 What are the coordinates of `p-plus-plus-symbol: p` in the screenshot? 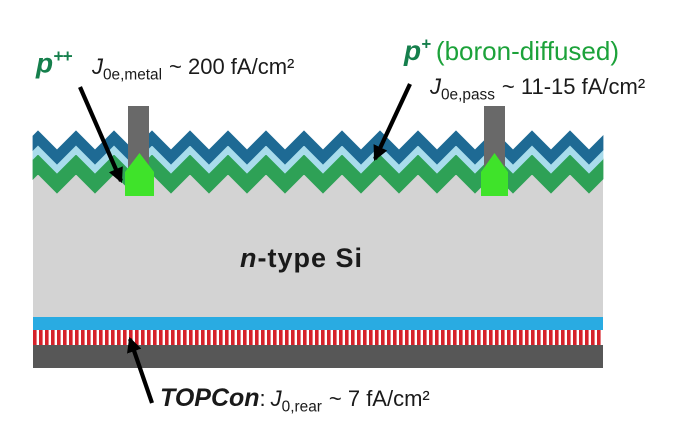 It's located at (45, 63).